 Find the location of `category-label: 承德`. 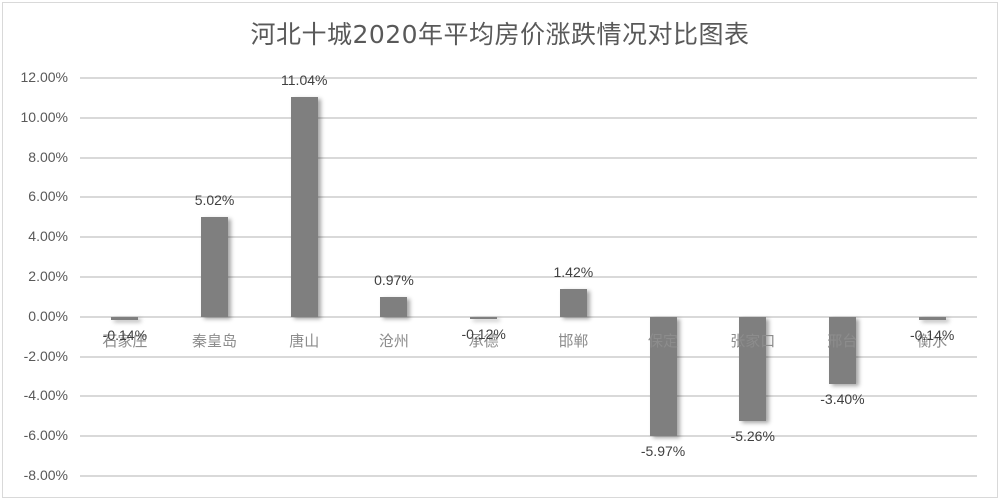

category-label: 承德 is located at coordinates (483, 340).